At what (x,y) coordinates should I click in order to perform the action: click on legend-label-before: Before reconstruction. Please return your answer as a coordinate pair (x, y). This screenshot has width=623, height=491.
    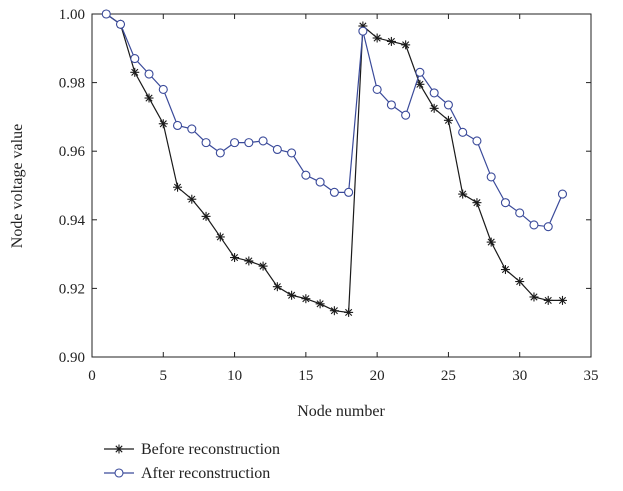
    Looking at the image, I should click on (210, 449).